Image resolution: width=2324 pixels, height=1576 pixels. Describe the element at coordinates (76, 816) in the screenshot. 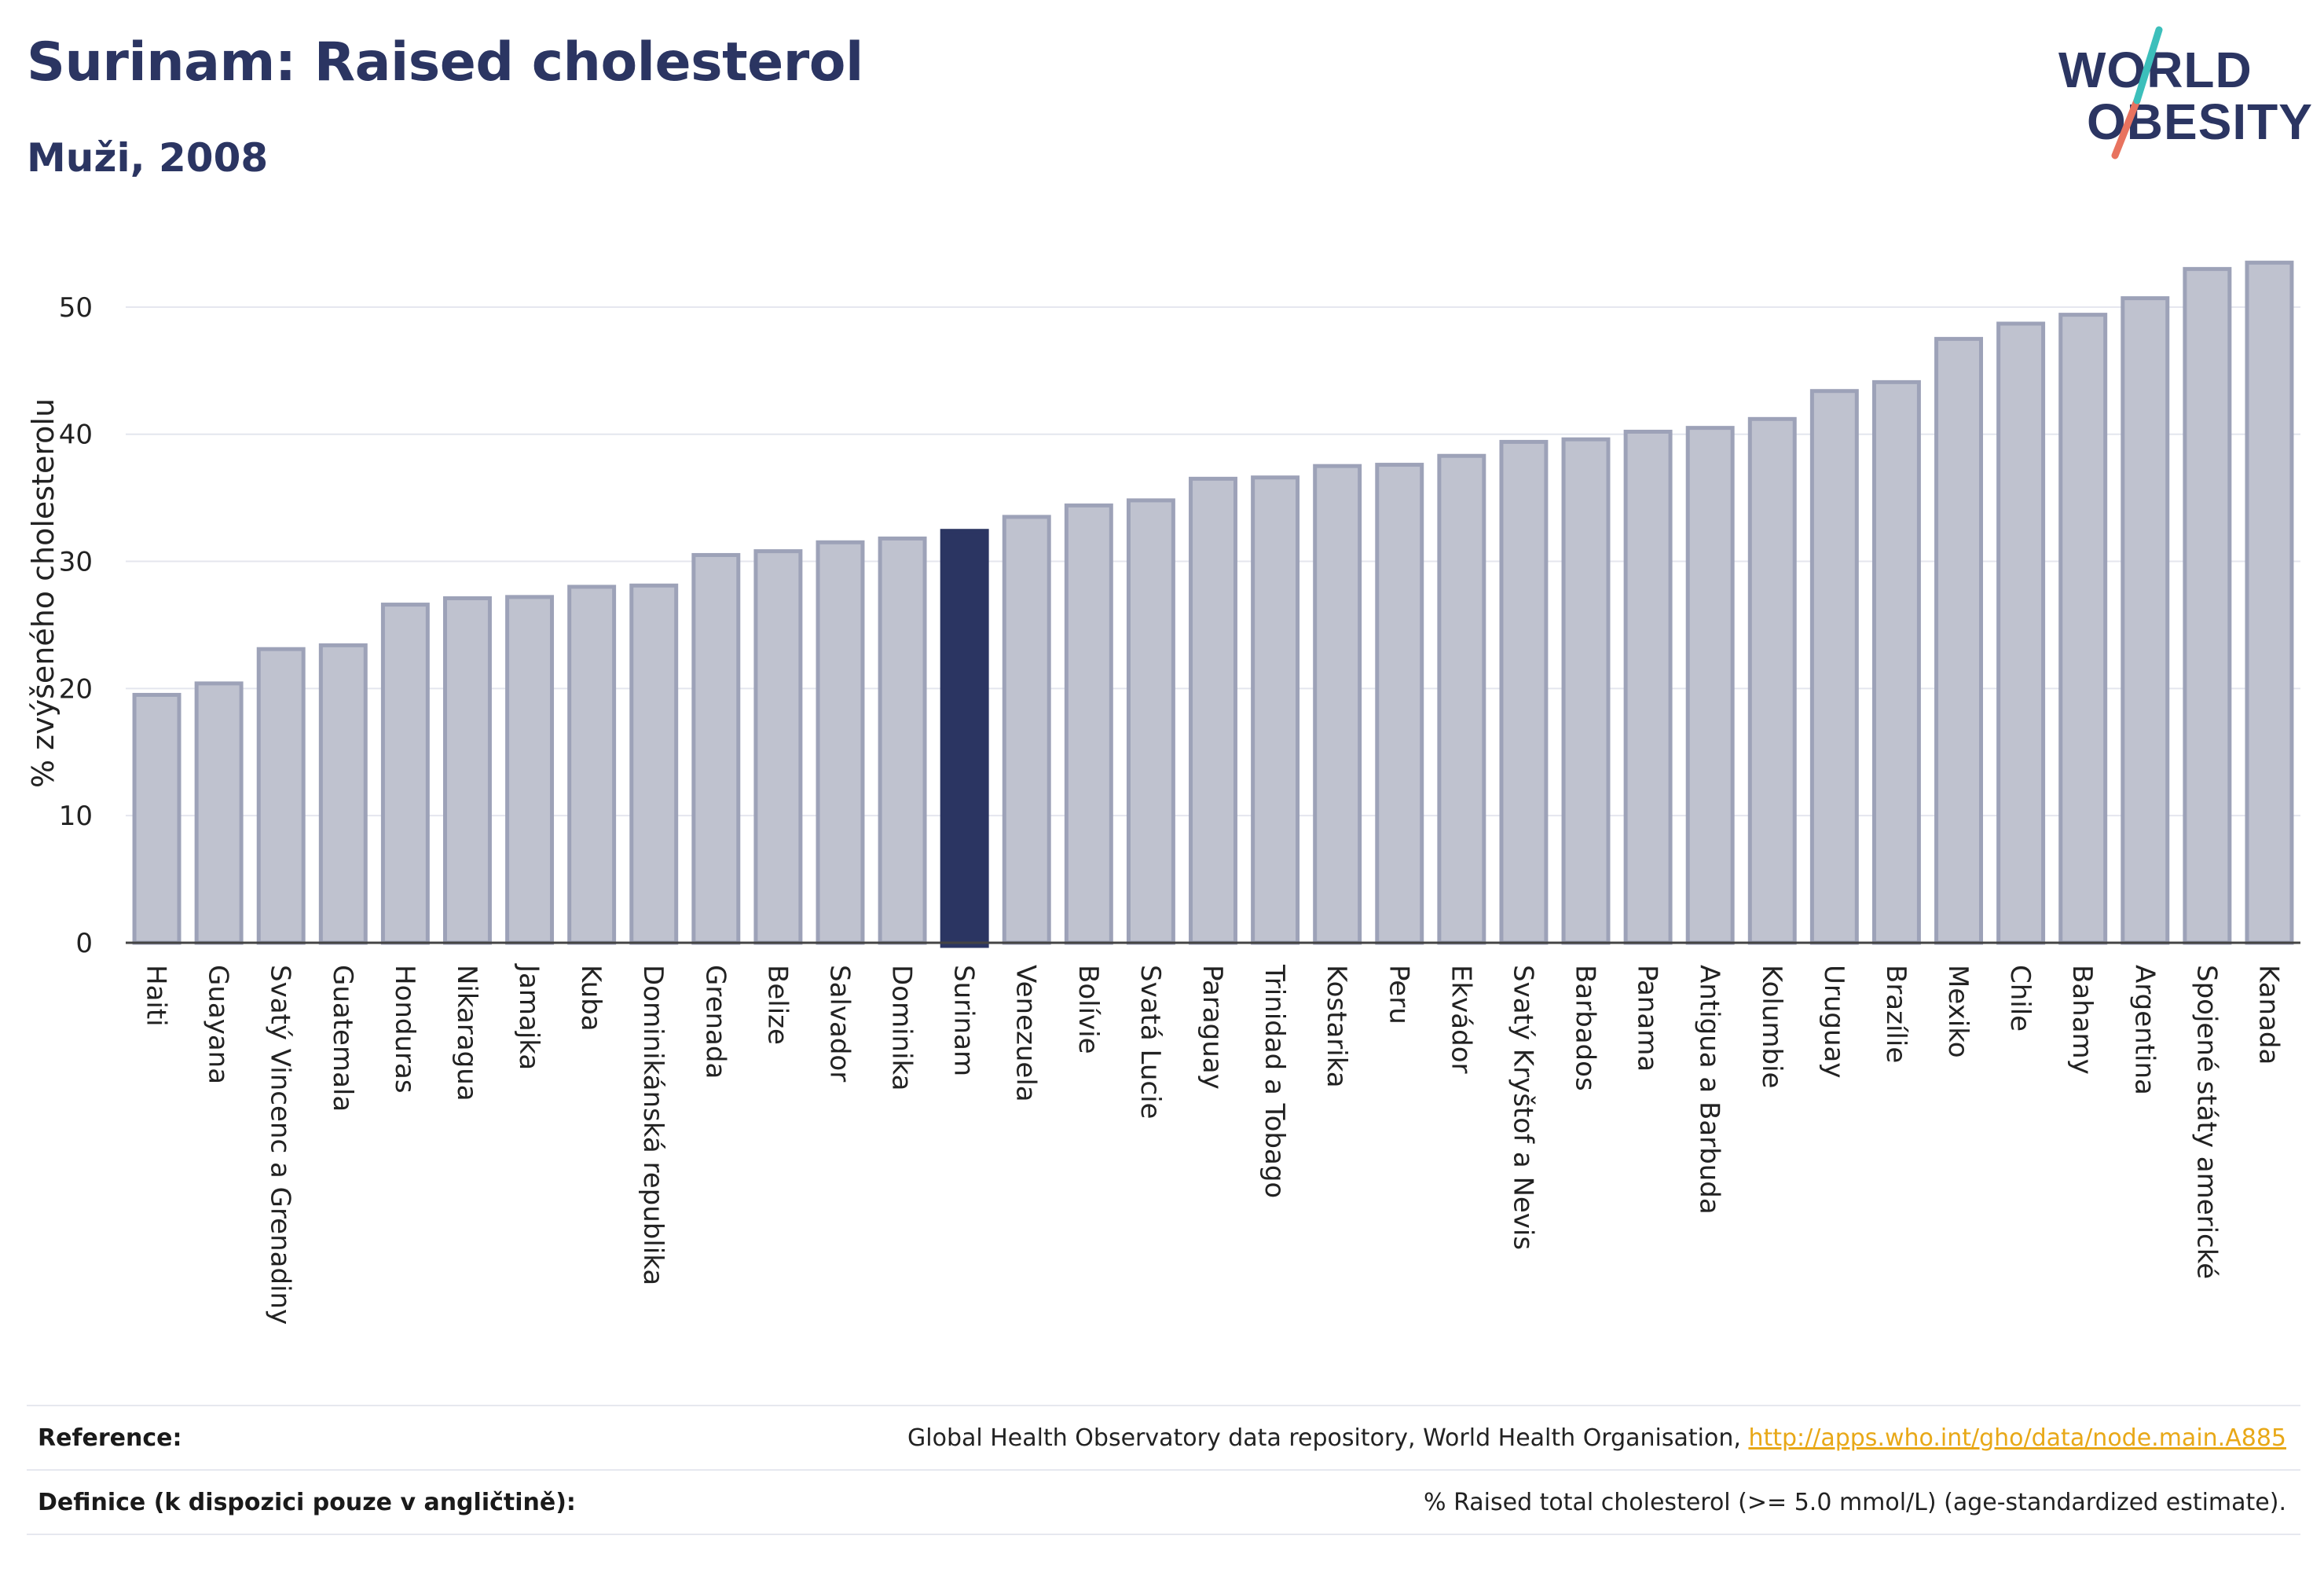

I see `y-tick-label: 10` at that location.